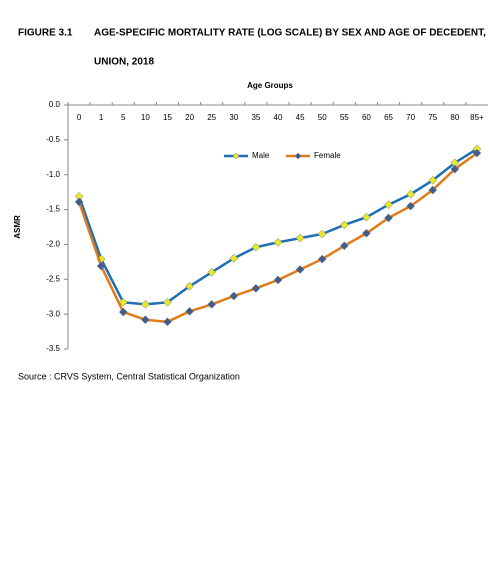 The height and width of the screenshot is (585, 500). I want to click on x-tick-label: 10, so click(145, 117).